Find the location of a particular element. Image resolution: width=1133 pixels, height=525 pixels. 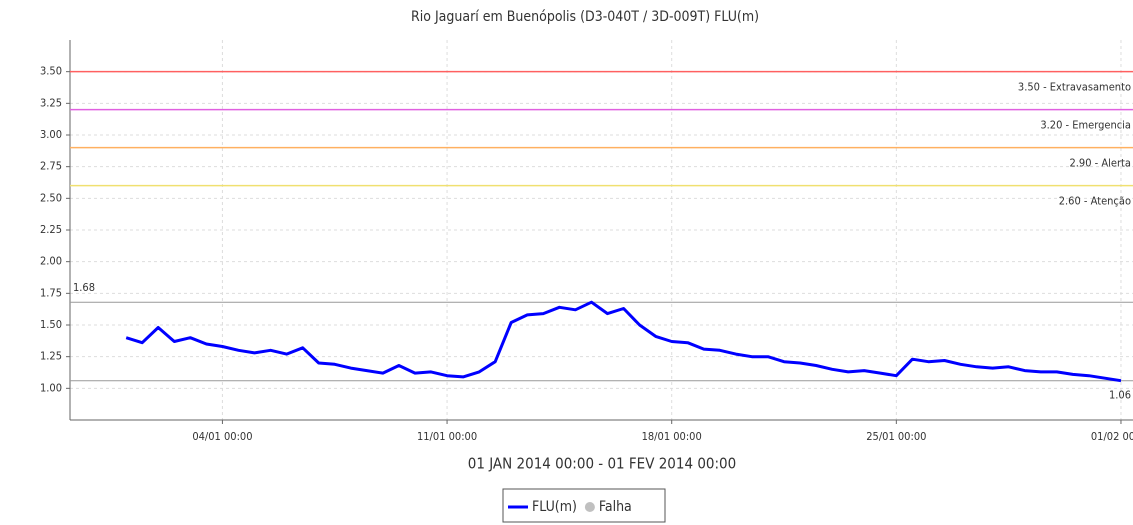

y-tick-label: 3.50 is located at coordinates (51, 71).